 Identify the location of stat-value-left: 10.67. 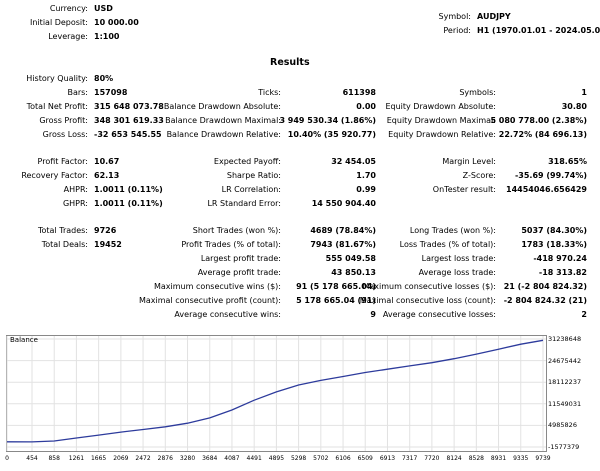
(107, 161).